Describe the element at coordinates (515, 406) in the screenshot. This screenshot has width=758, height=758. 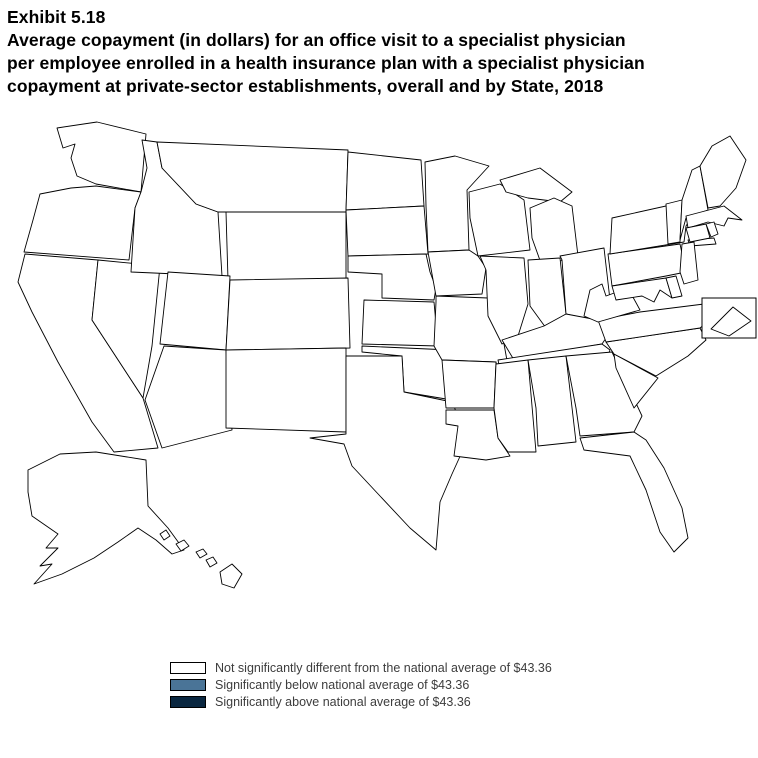
I see `state-ms` at that location.